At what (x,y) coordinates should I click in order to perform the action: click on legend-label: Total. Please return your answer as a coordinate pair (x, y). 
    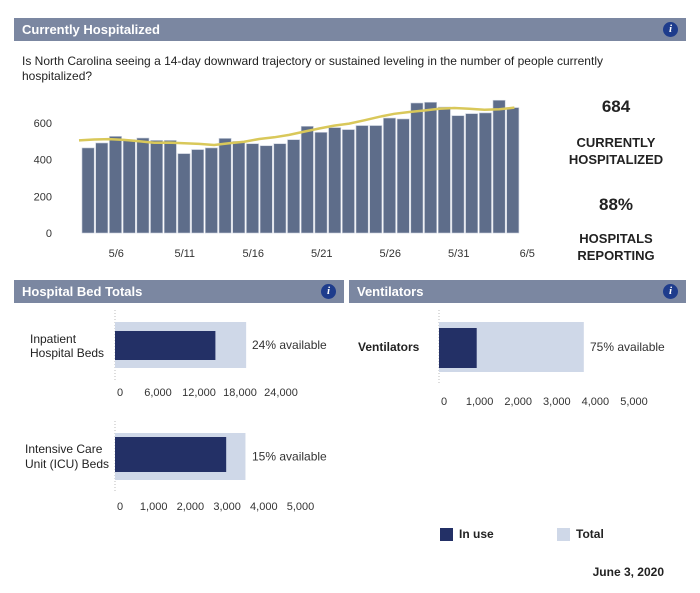
    Looking at the image, I should click on (590, 534).